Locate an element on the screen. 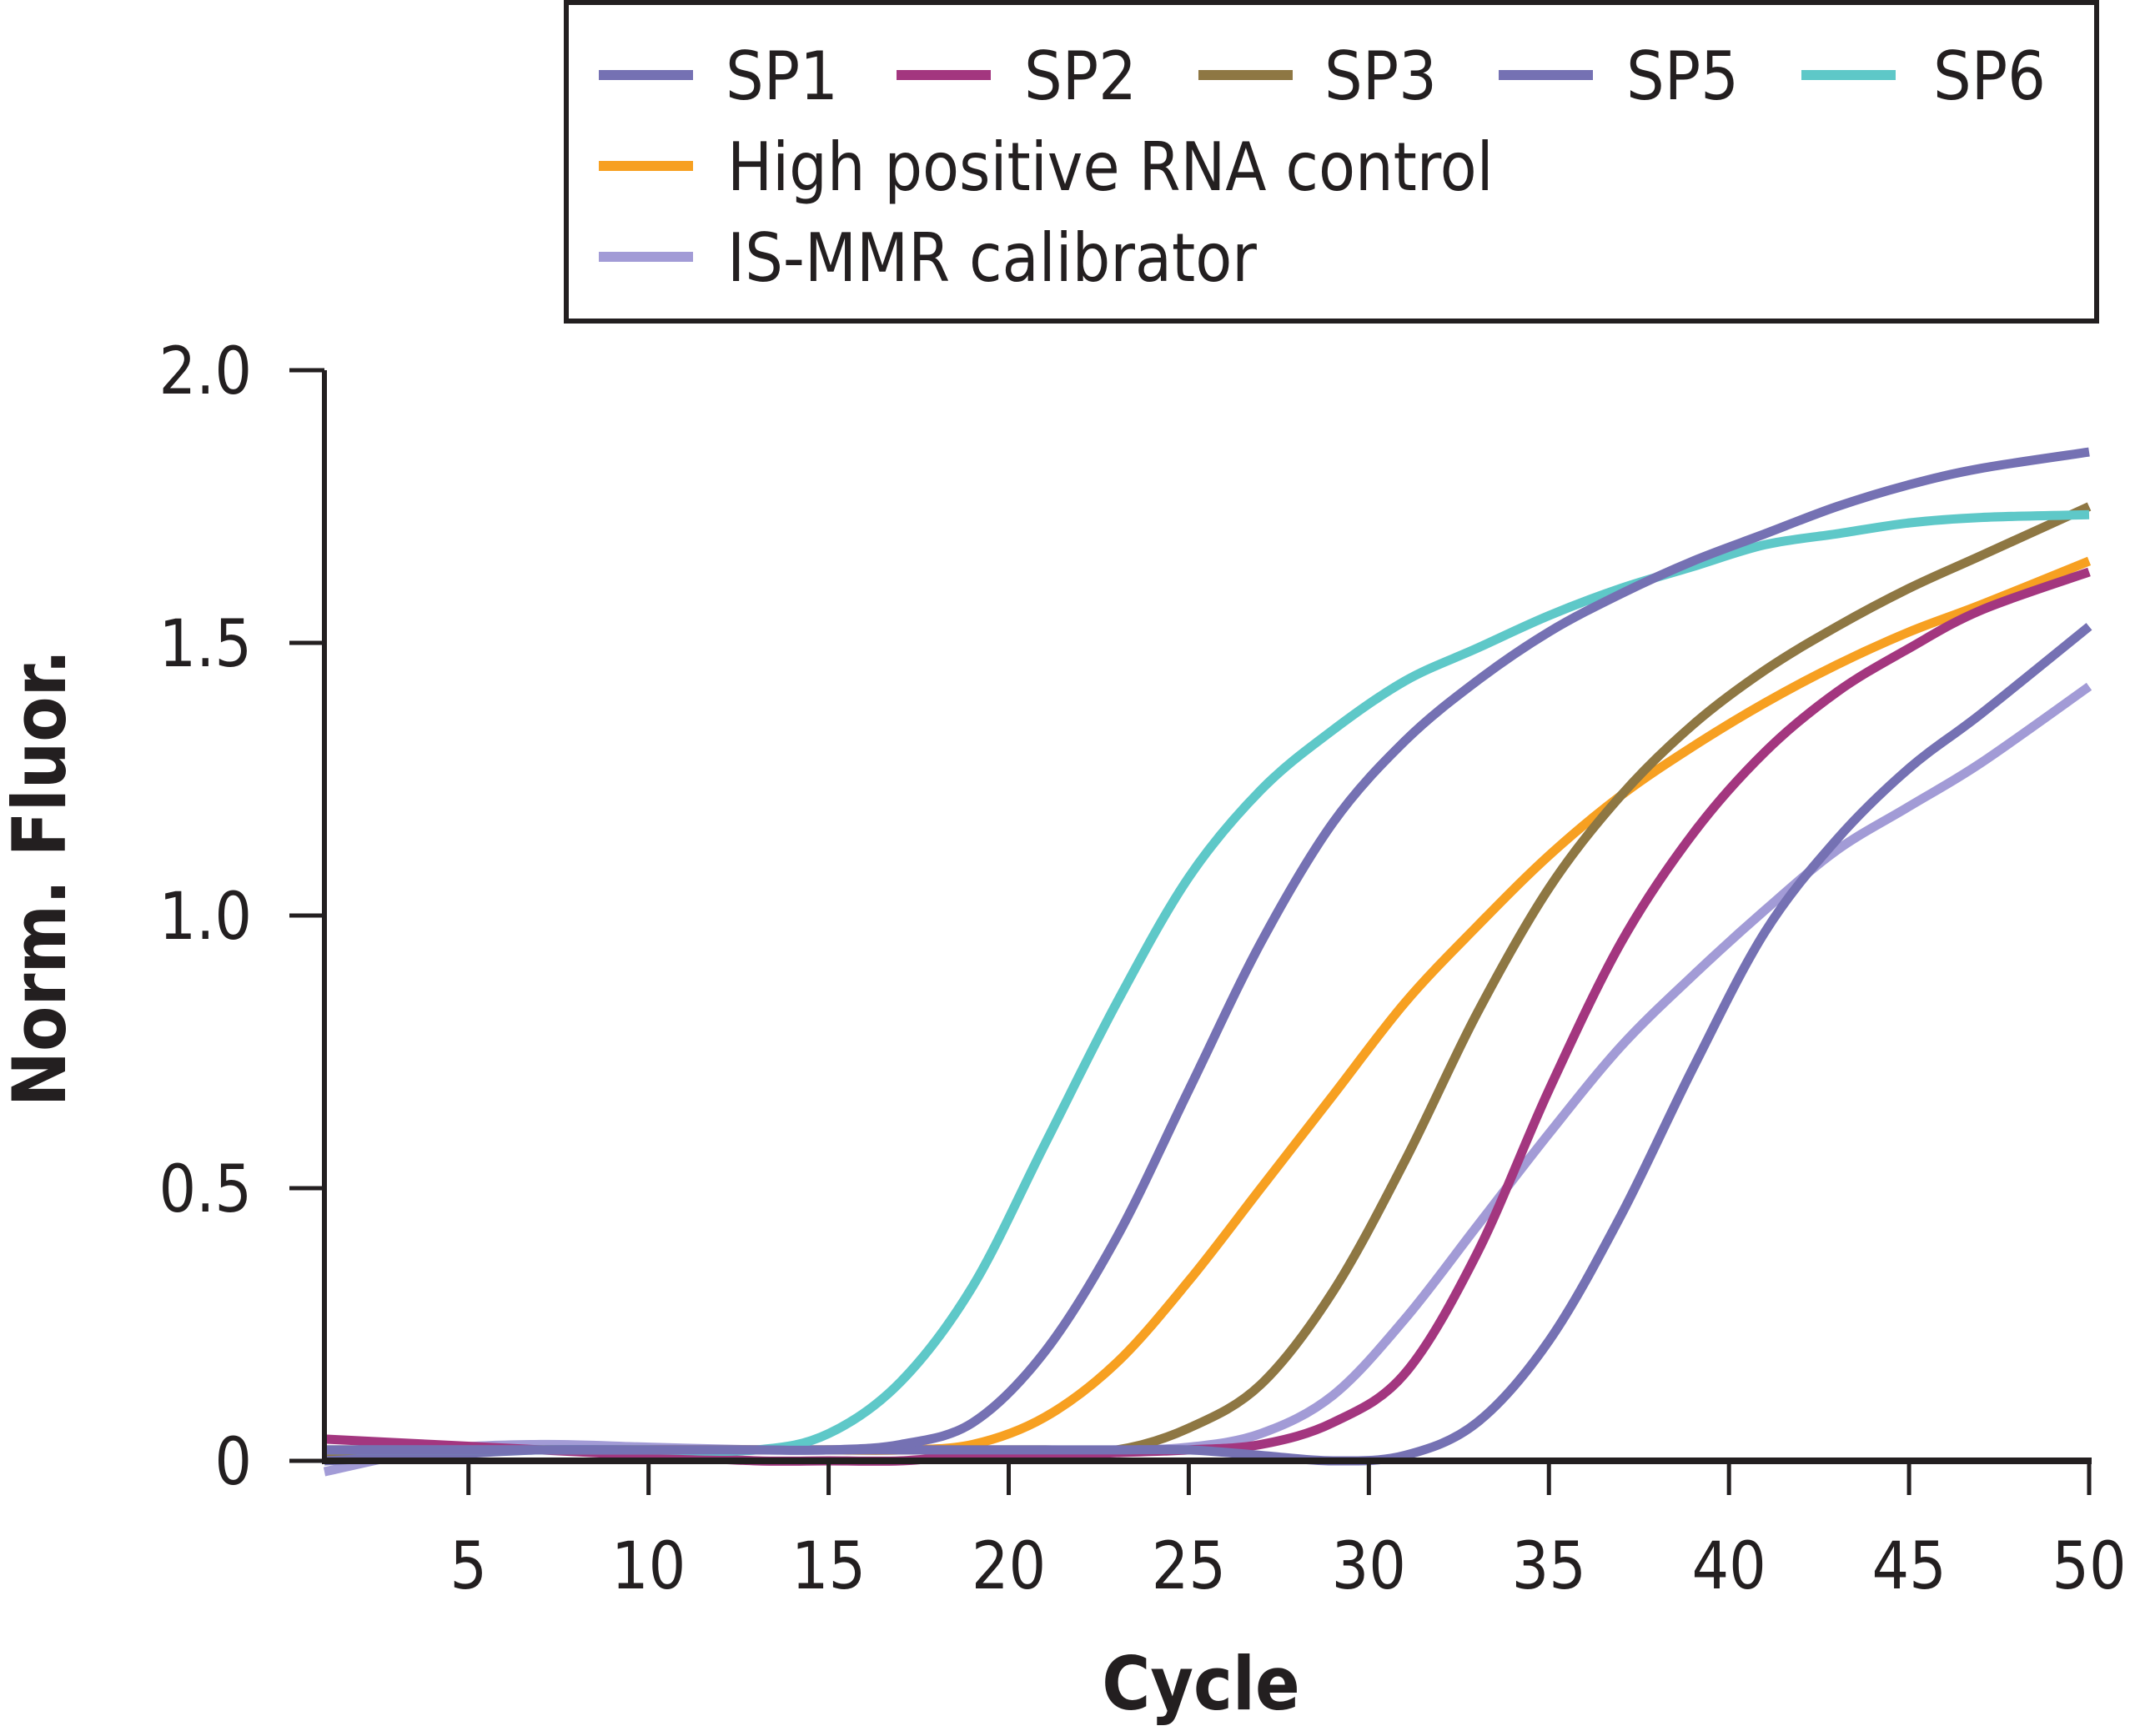 The image size is (2135, 1736). y-ticks: 0 0.5 1.0 1.5 2.0 is located at coordinates (241, 917).